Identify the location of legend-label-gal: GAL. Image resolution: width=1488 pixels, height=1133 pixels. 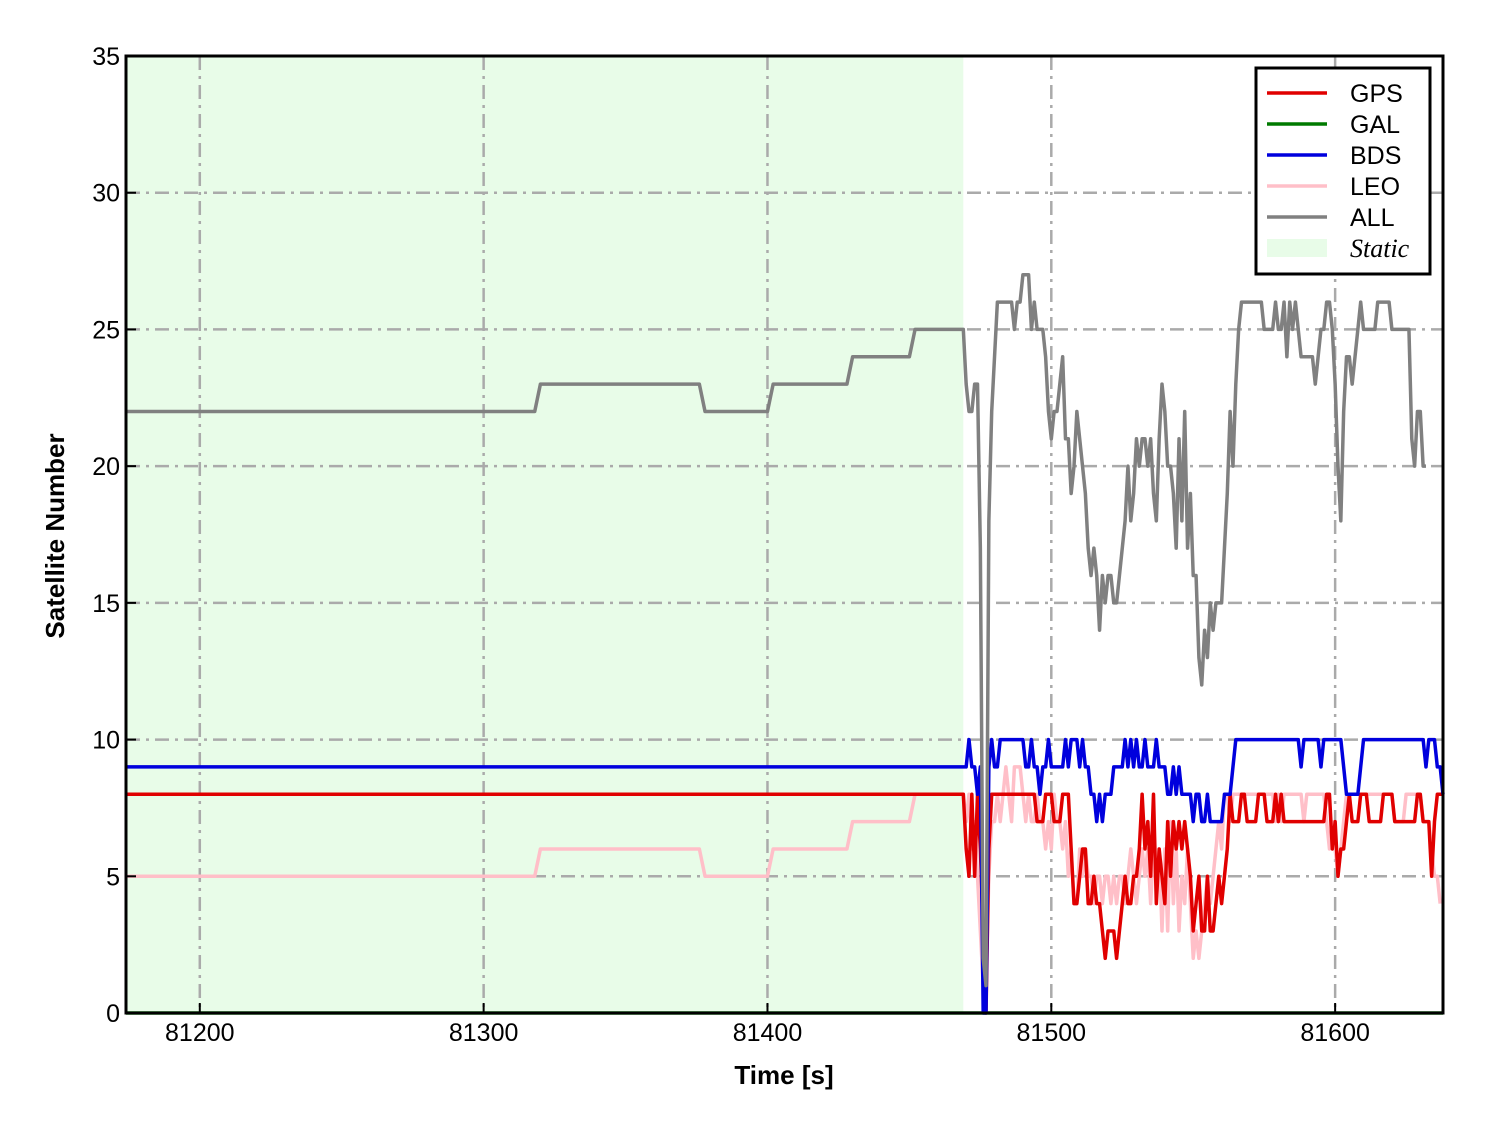
(1375, 125).